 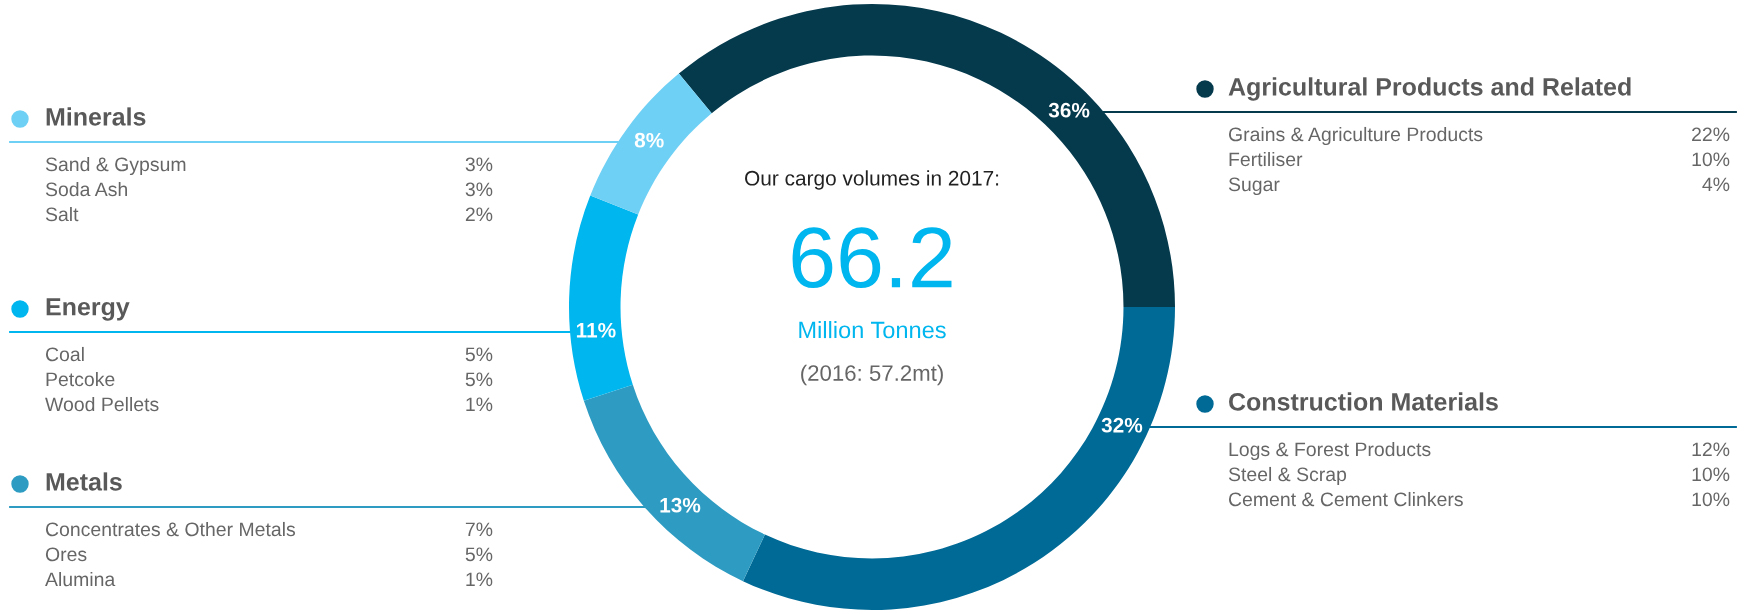 I want to click on legend-label: Minerals, so click(x=96, y=116).